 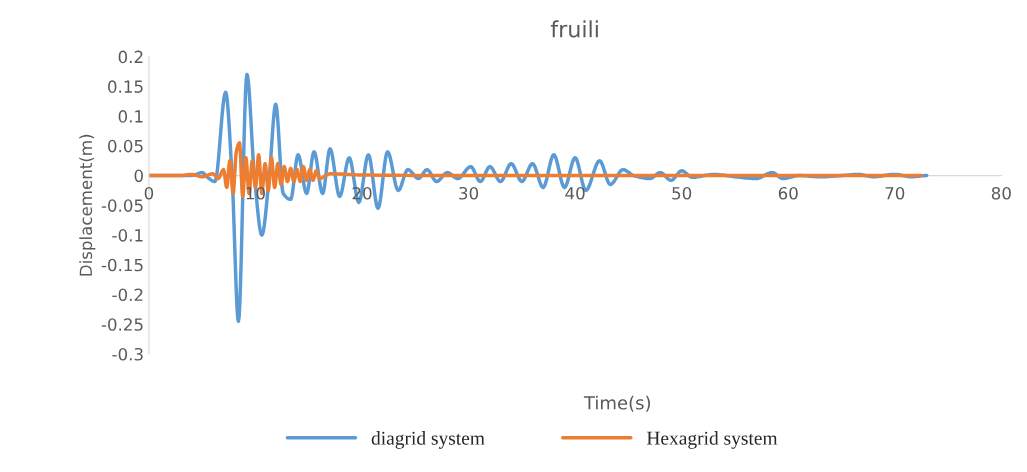 What do you see at coordinates (149, 193) in the screenshot?
I see `x-tick-label: 0` at bounding box center [149, 193].